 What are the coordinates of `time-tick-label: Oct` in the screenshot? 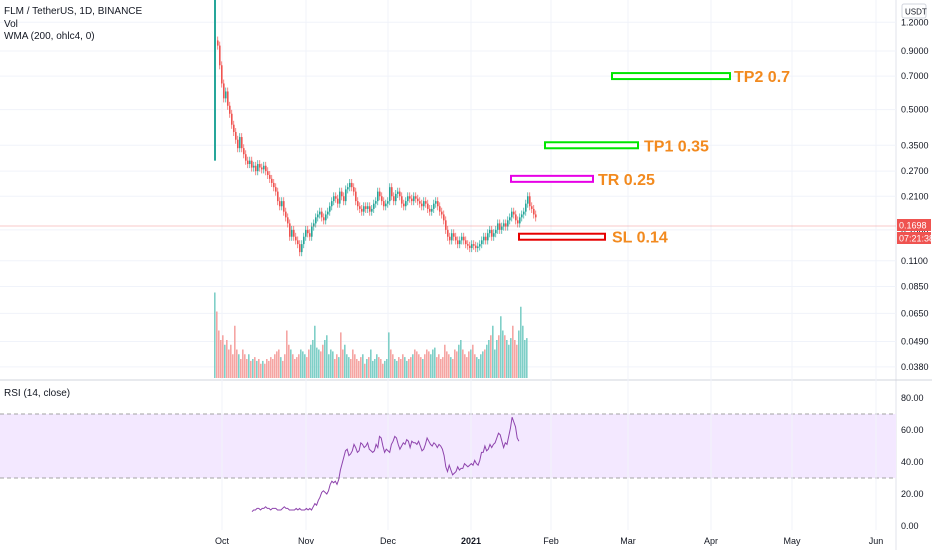 It's located at (222, 541).